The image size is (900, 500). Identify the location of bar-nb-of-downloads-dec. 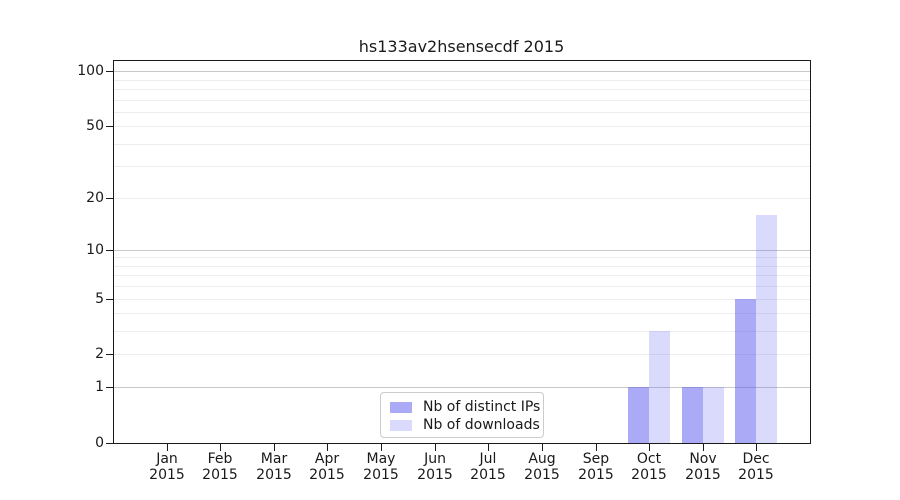
(766, 329).